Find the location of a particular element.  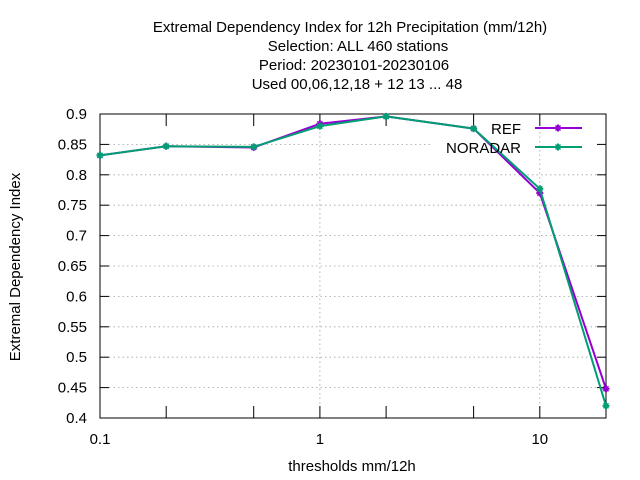

y-tick-label: 0.4 is located at coordinates (76, 418).